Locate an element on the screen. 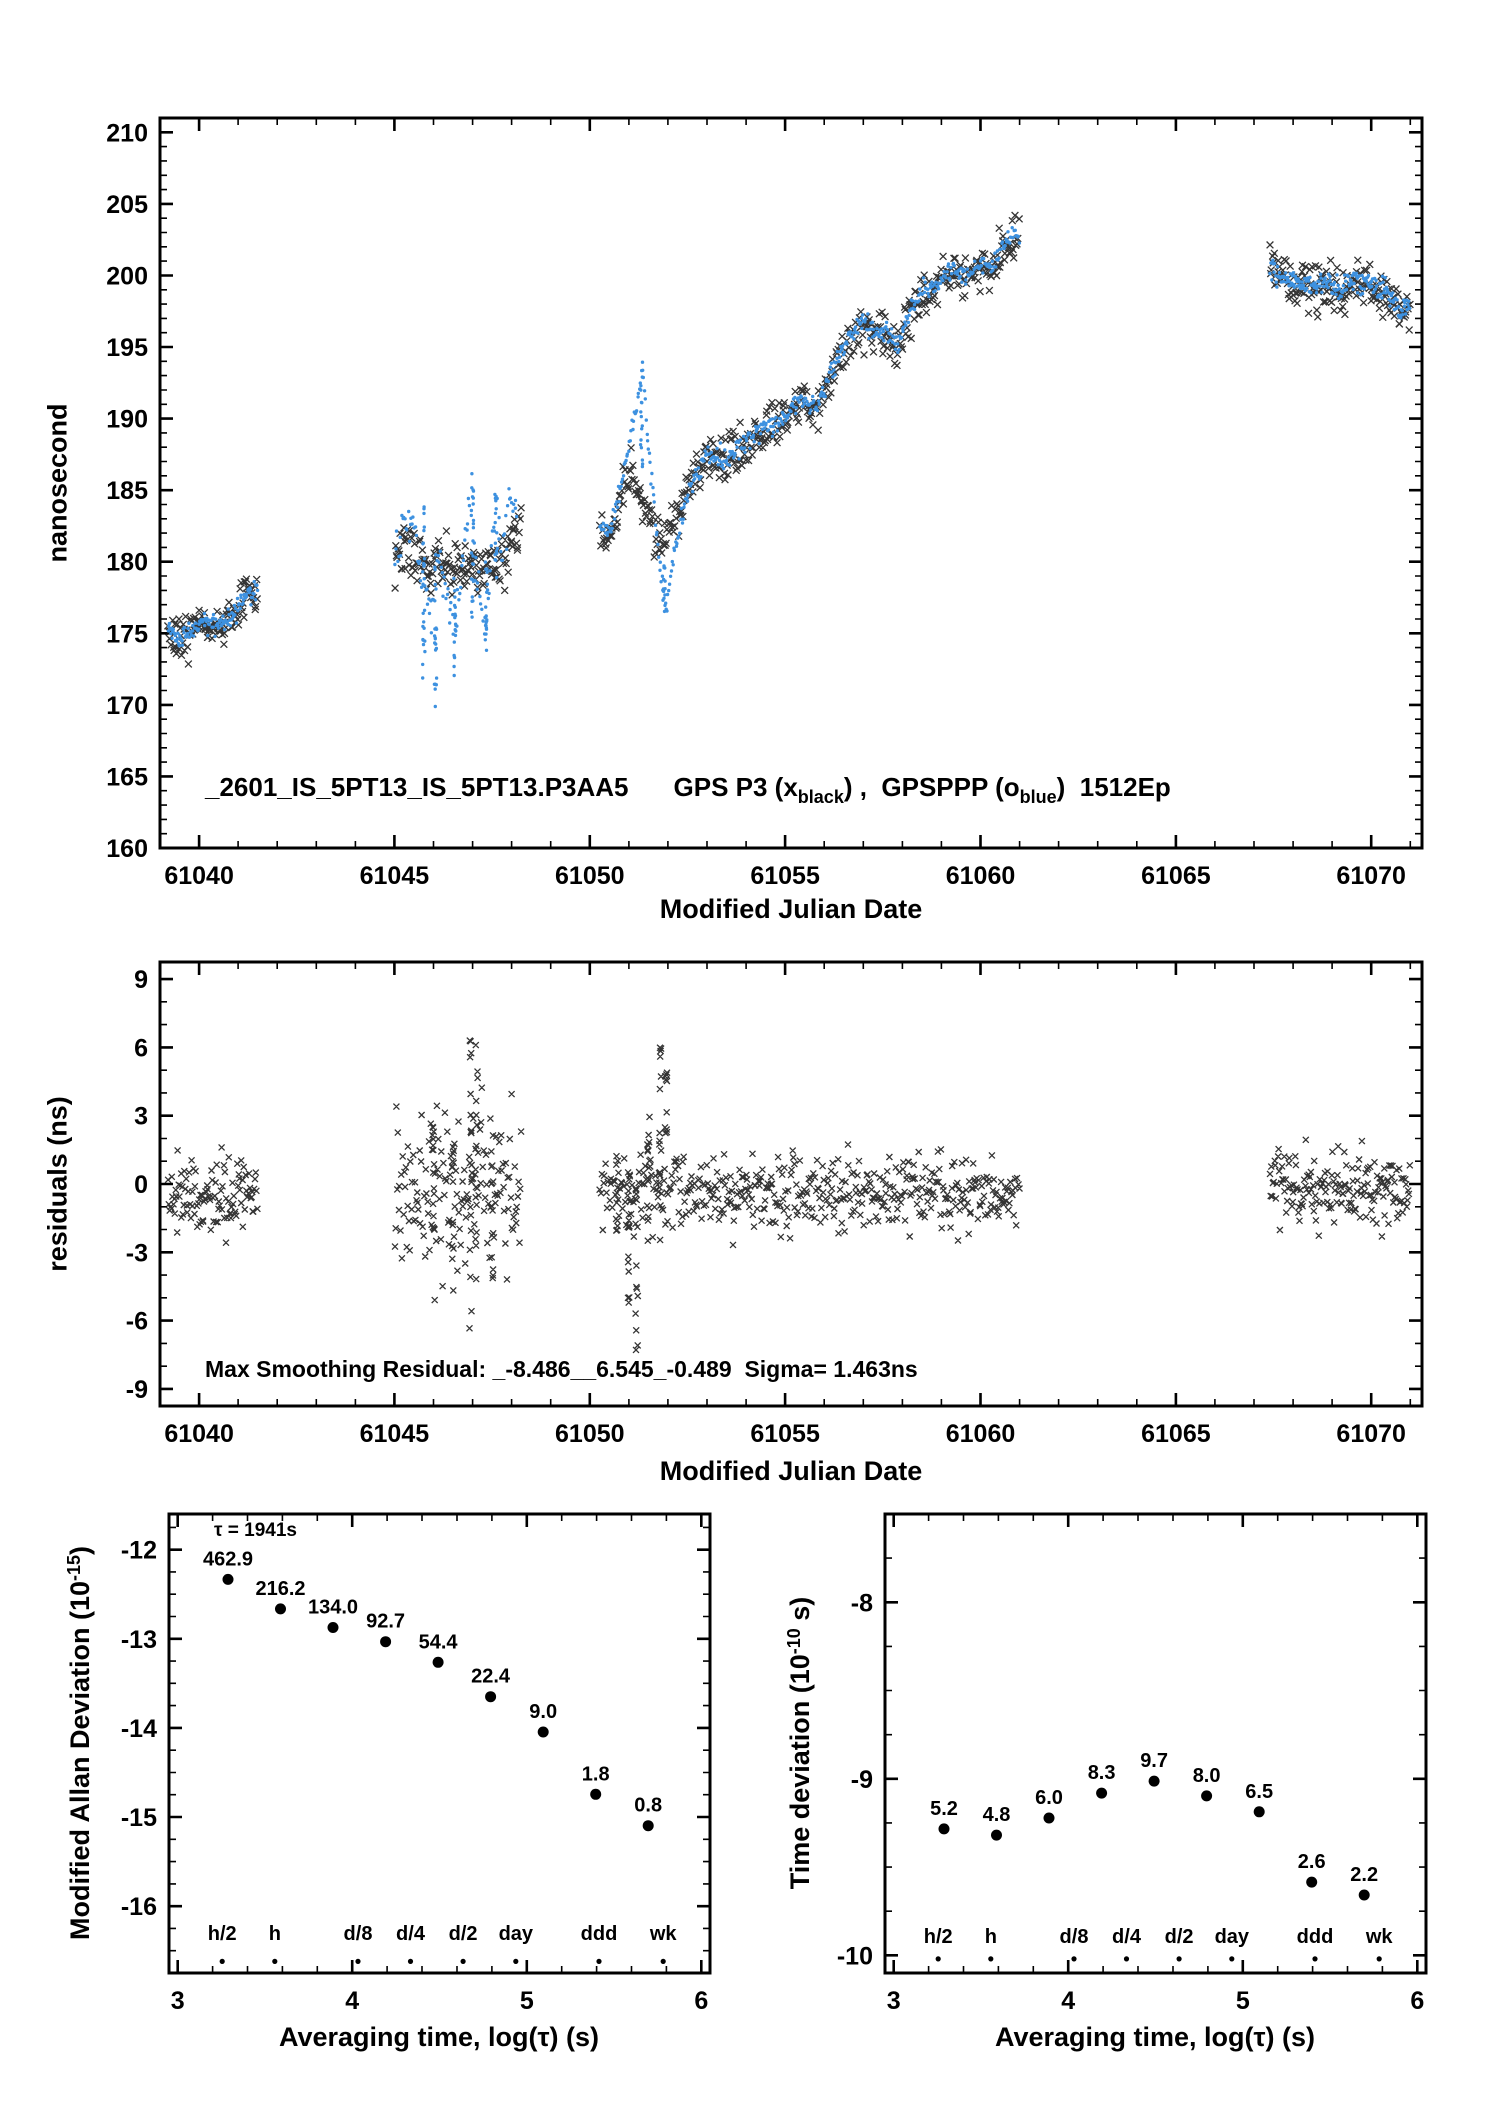  tdev-yaxis-title: Time deviation (10-10 s) is located at coordinates (800, 1743).